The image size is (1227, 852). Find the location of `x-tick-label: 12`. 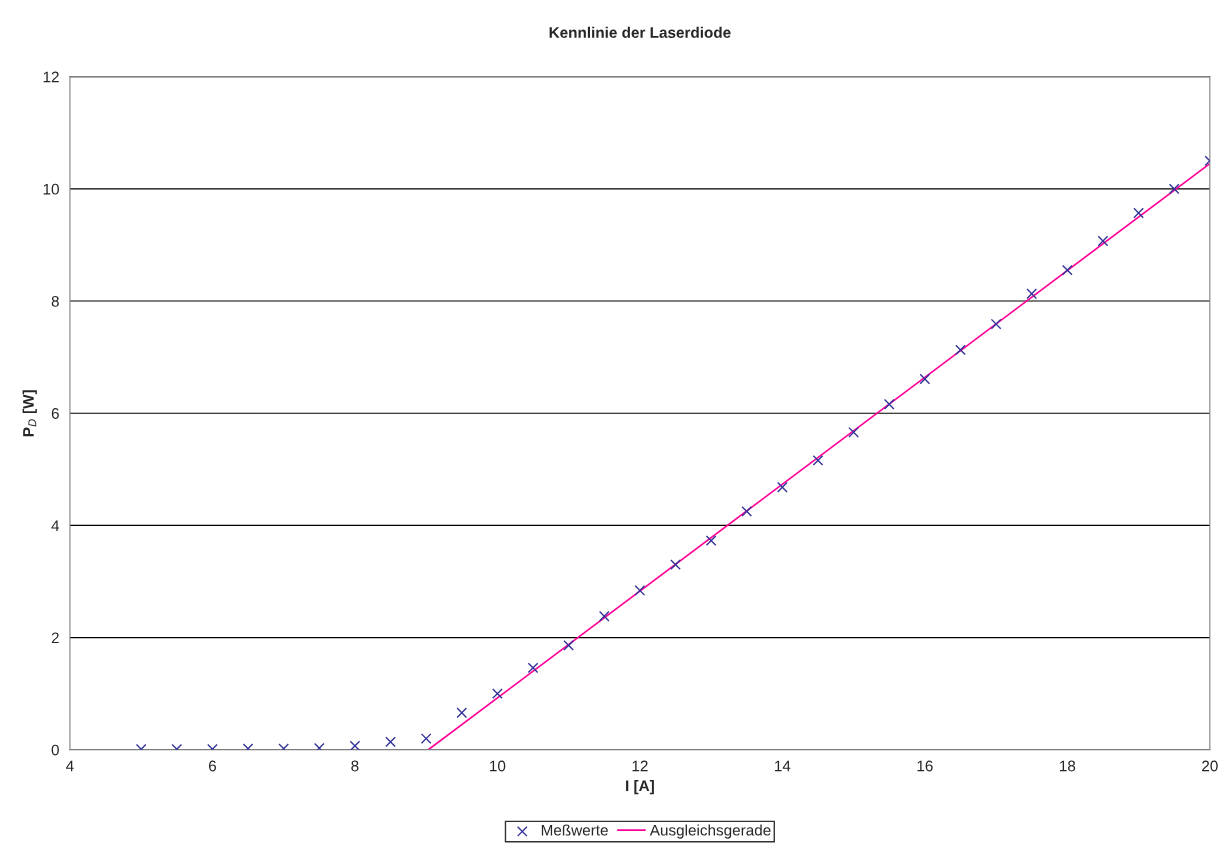

x-tick-label: 12 is located at coordinates (640, 766).